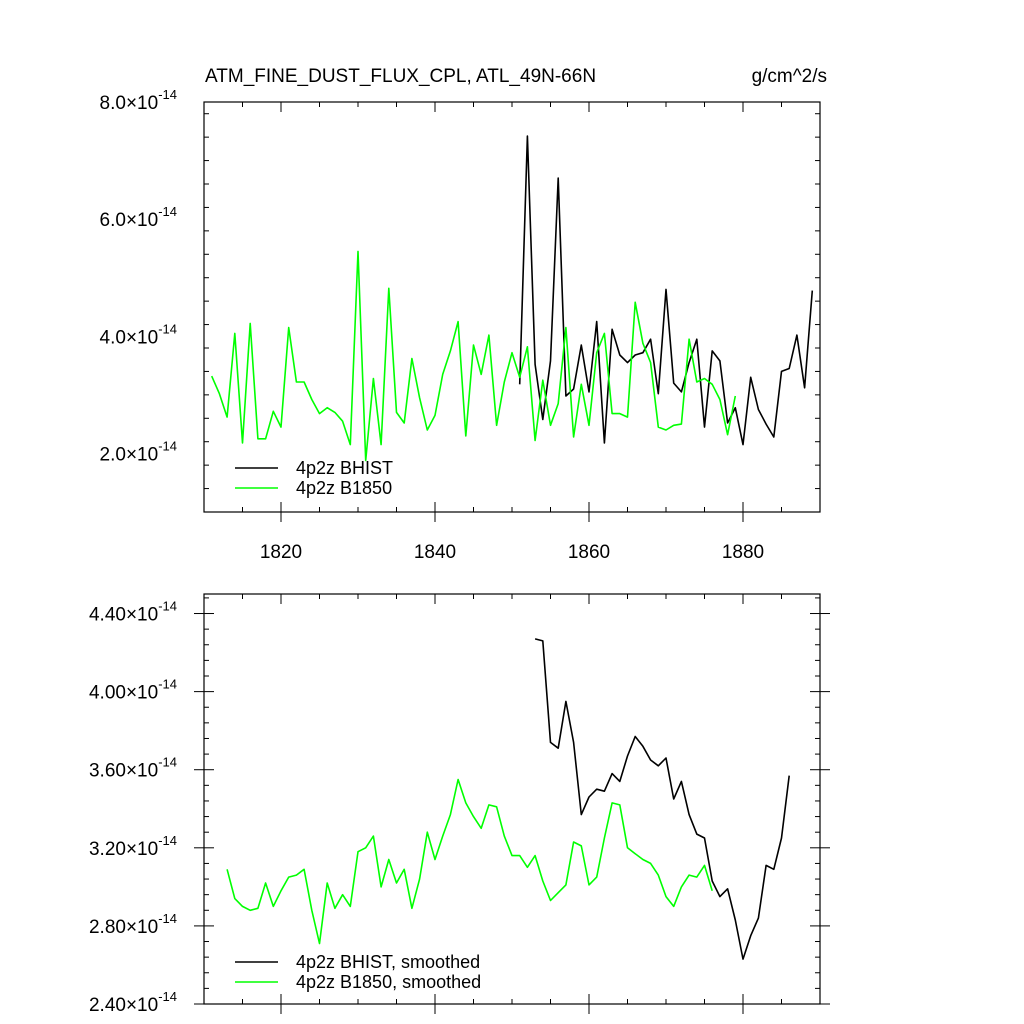  I want to click on y-tick-label: 4.40×10⁻¹⁴, so click(133, 612).